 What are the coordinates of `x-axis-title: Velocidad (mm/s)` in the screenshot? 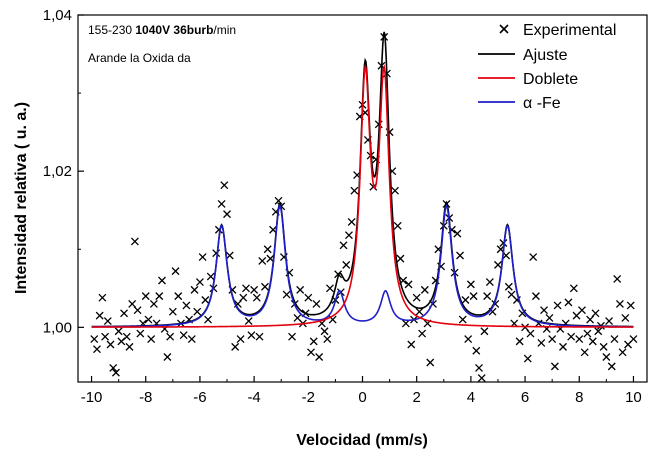 It's located at (362, 440).